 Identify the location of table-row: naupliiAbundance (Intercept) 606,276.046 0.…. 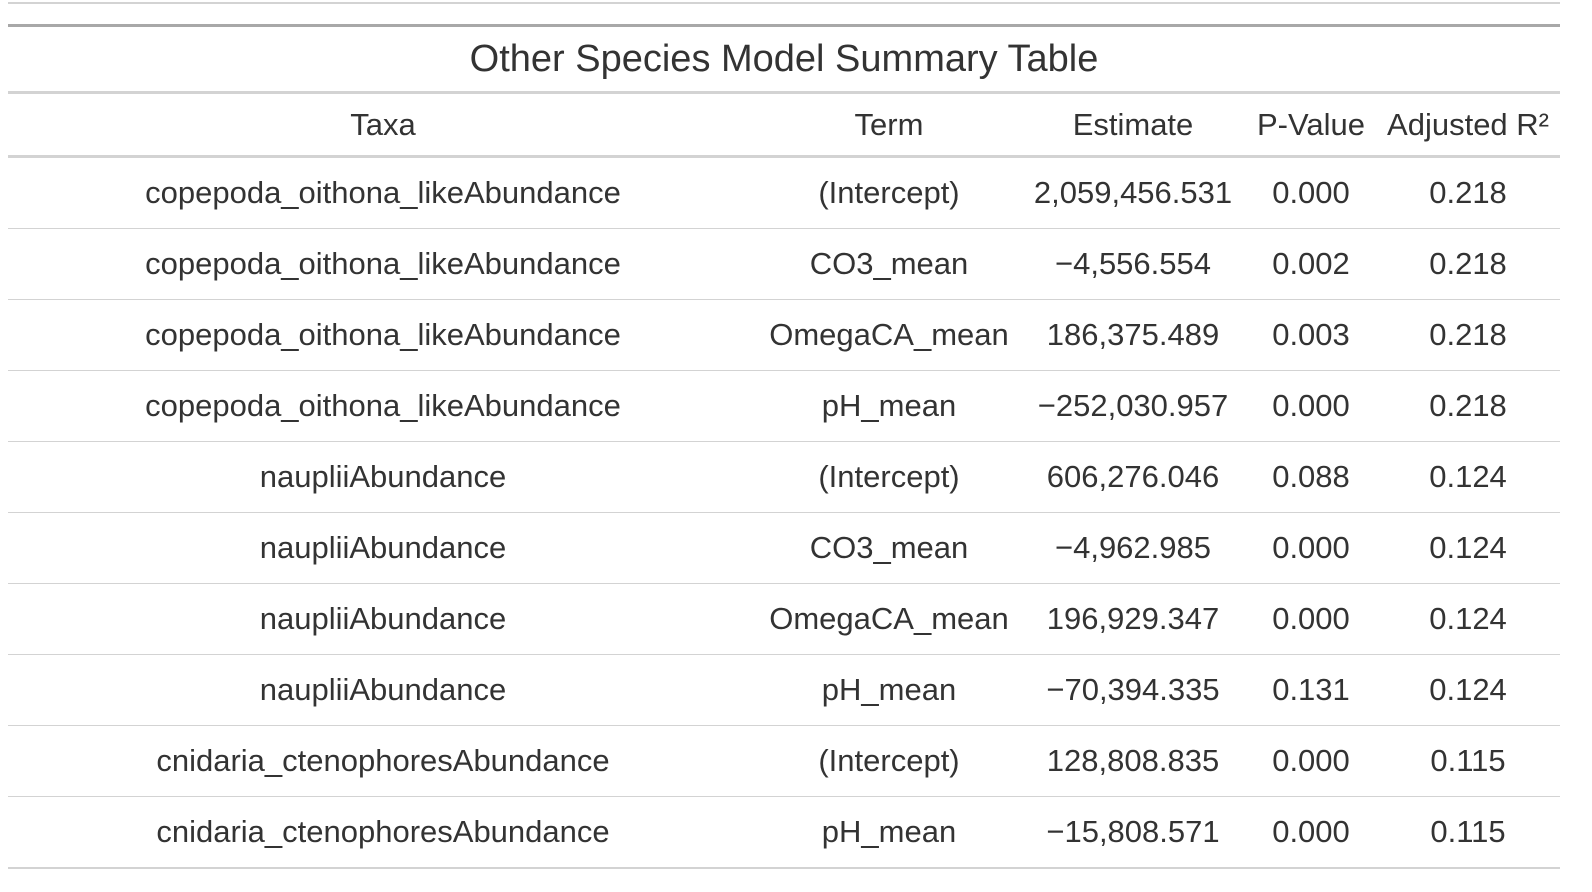
(784, 477).